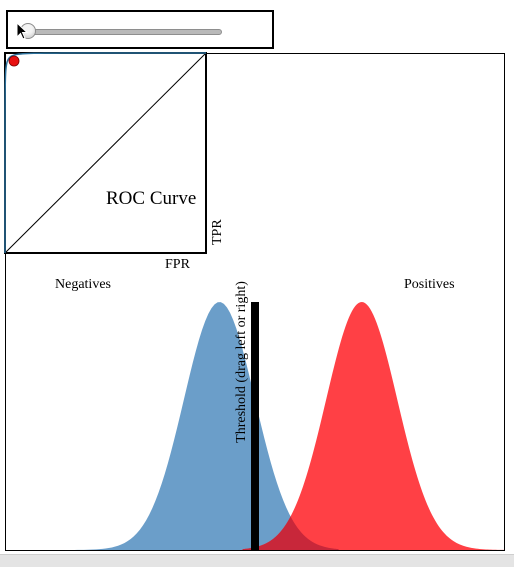 The height and width of the screenshot is (567, 514). What do you see at coordinates (241, 362) in the screenshot?
I see `threshold-label: Threshold (drag left or right)` at bounding box center [241, 362].